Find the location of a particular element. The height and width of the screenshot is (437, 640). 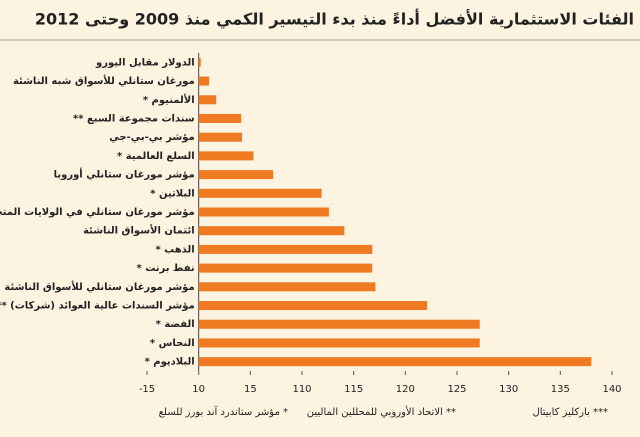

x-tick-label: 140 is located at coordinates (611, 389).